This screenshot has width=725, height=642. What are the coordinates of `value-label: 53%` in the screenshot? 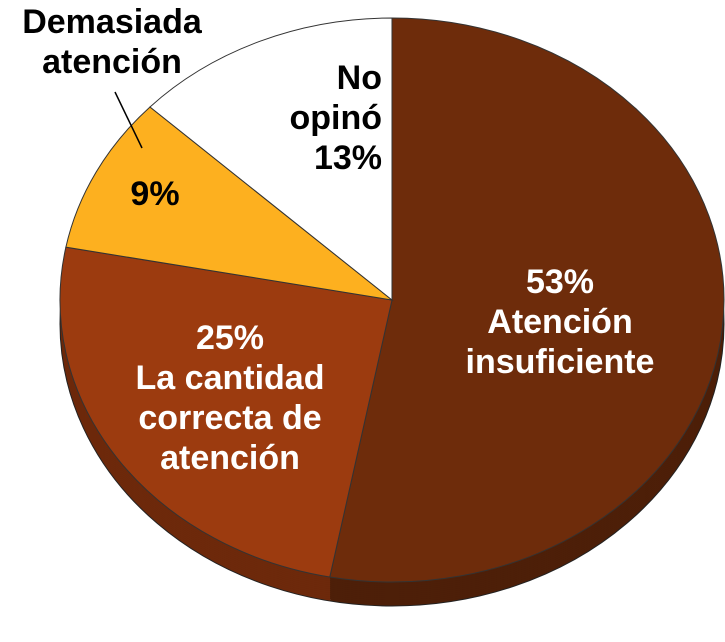 It's located at (560, 282).